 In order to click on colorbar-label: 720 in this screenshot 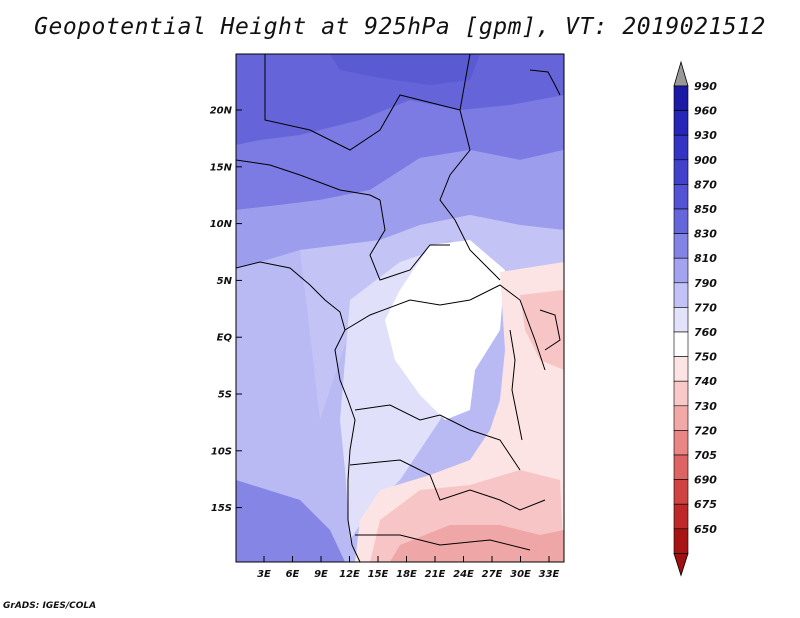, I will do `click(705, 430)`.